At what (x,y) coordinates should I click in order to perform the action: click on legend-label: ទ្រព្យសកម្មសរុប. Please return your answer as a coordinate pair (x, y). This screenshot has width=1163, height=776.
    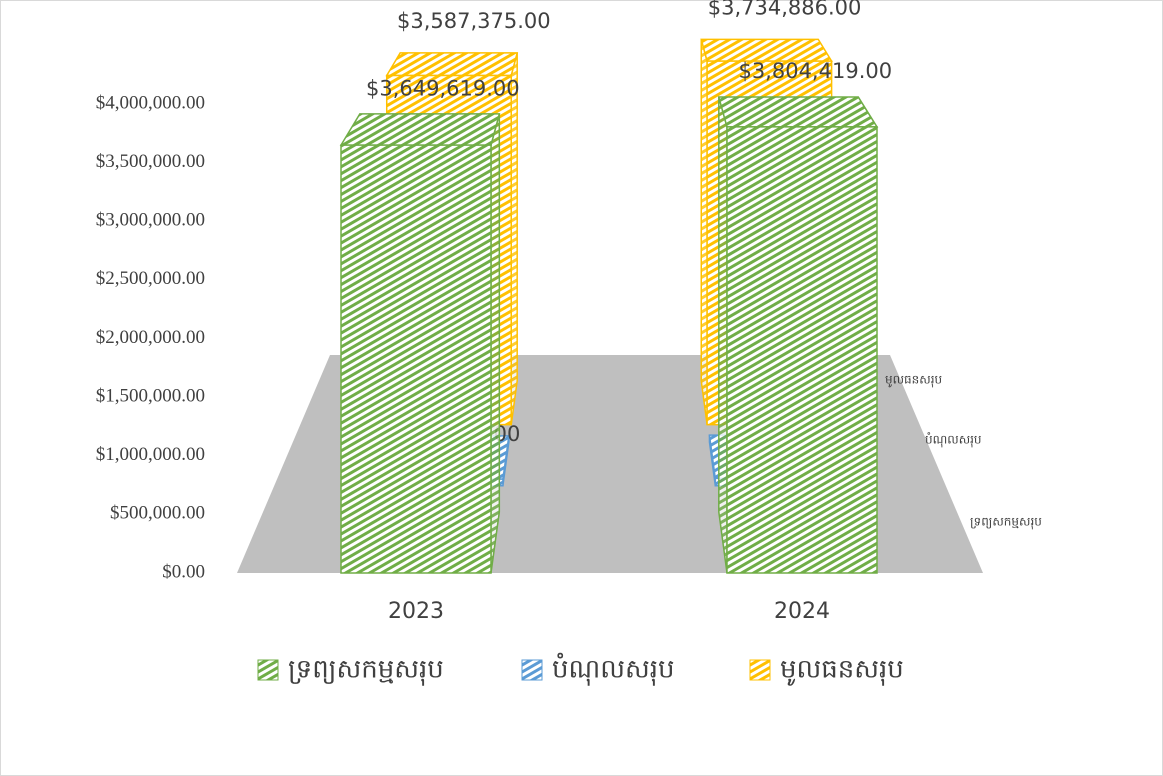
    Looking at the image, I should click on (366, 671).